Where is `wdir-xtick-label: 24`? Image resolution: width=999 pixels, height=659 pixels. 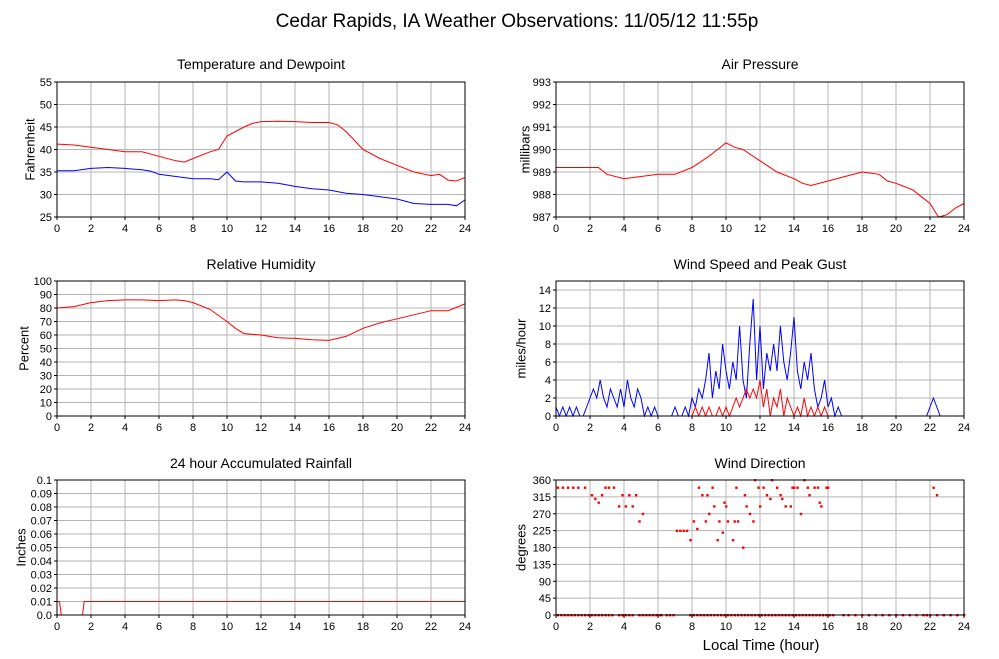
wdir-xtick-label: 24 is located at coordinates (964, 627).